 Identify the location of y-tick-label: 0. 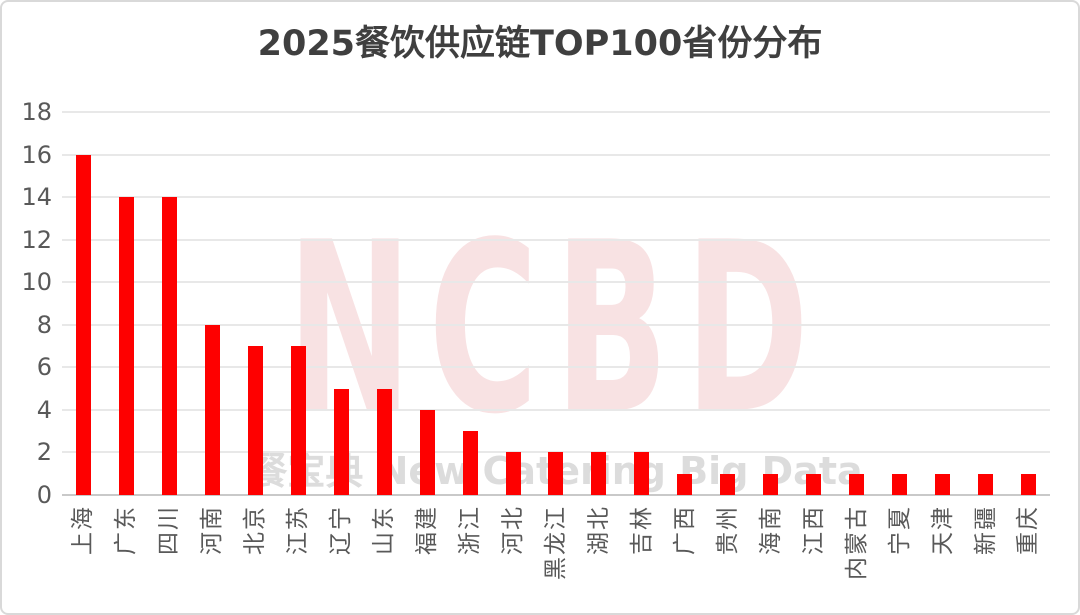
(44, 495).